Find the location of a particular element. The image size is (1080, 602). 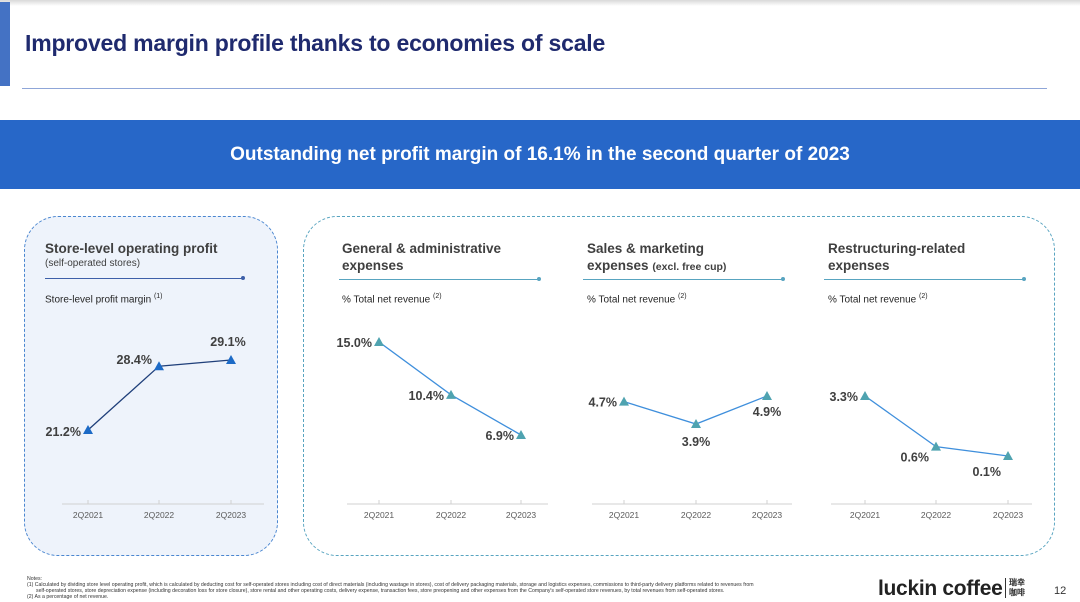

notes-heading: Notes: is located at coordinates (34, 579).